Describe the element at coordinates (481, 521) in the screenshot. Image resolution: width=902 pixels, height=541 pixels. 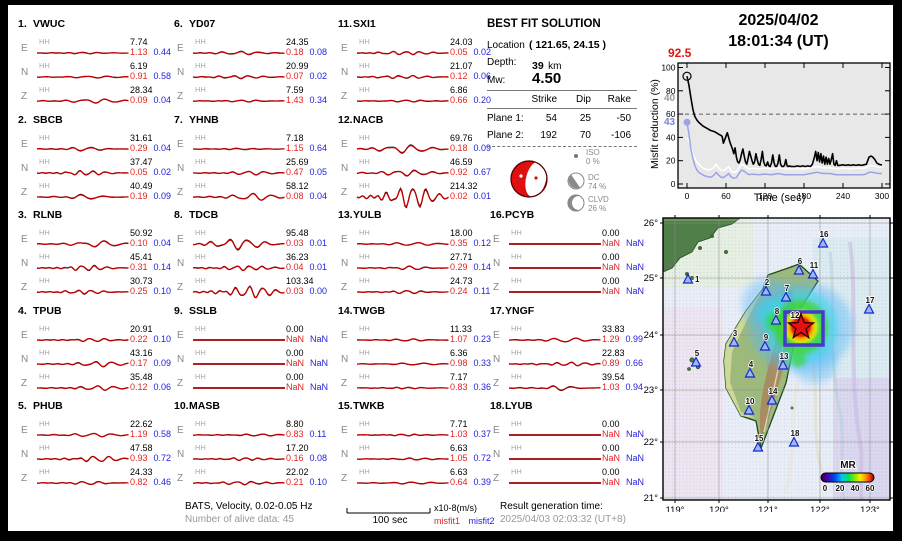
I see `misfit2-legend-label: misfit2` at that location.